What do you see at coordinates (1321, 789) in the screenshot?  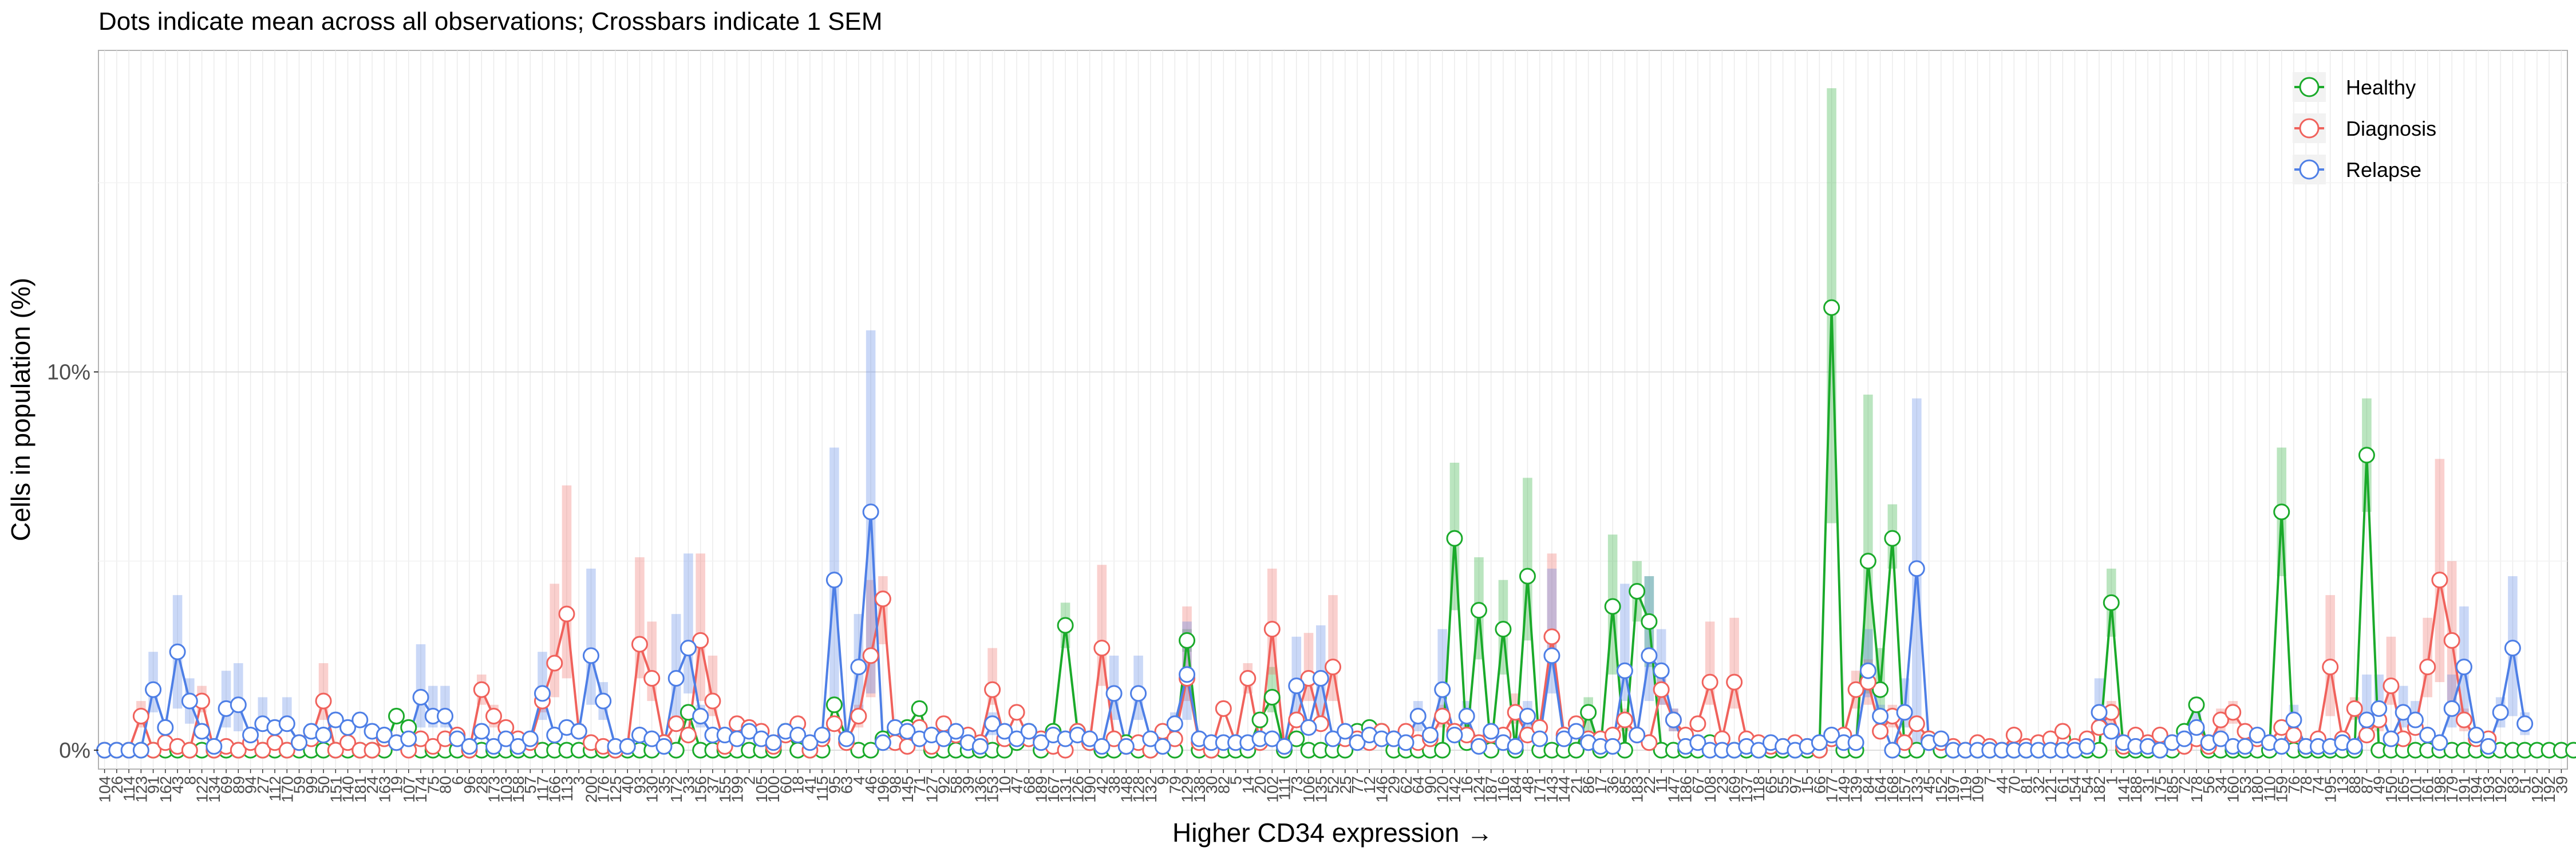 I see `x-tick-label: 135` at bounding box center [1321, 789].